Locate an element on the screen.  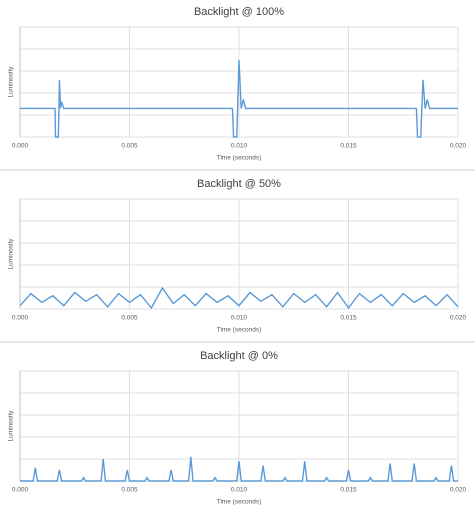
chart-title: Backlight @ 50% is located at coordinates (239, 184).